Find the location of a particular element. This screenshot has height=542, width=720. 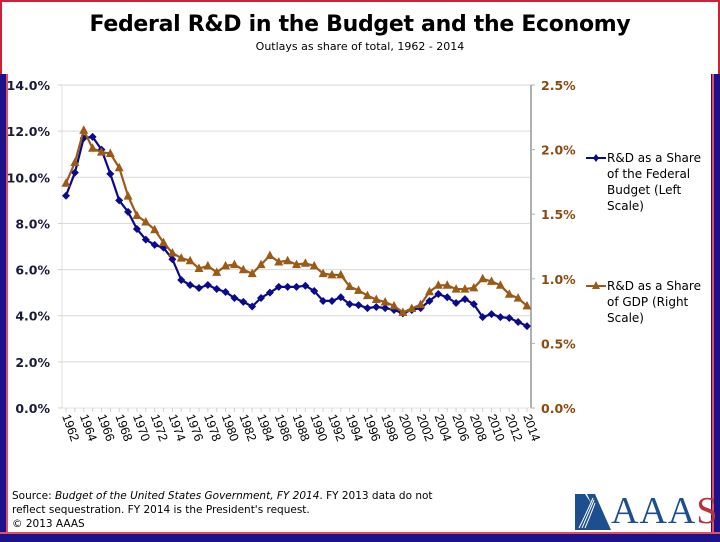

aaas-logo-mark-icon is located at coordinates (593, 512).